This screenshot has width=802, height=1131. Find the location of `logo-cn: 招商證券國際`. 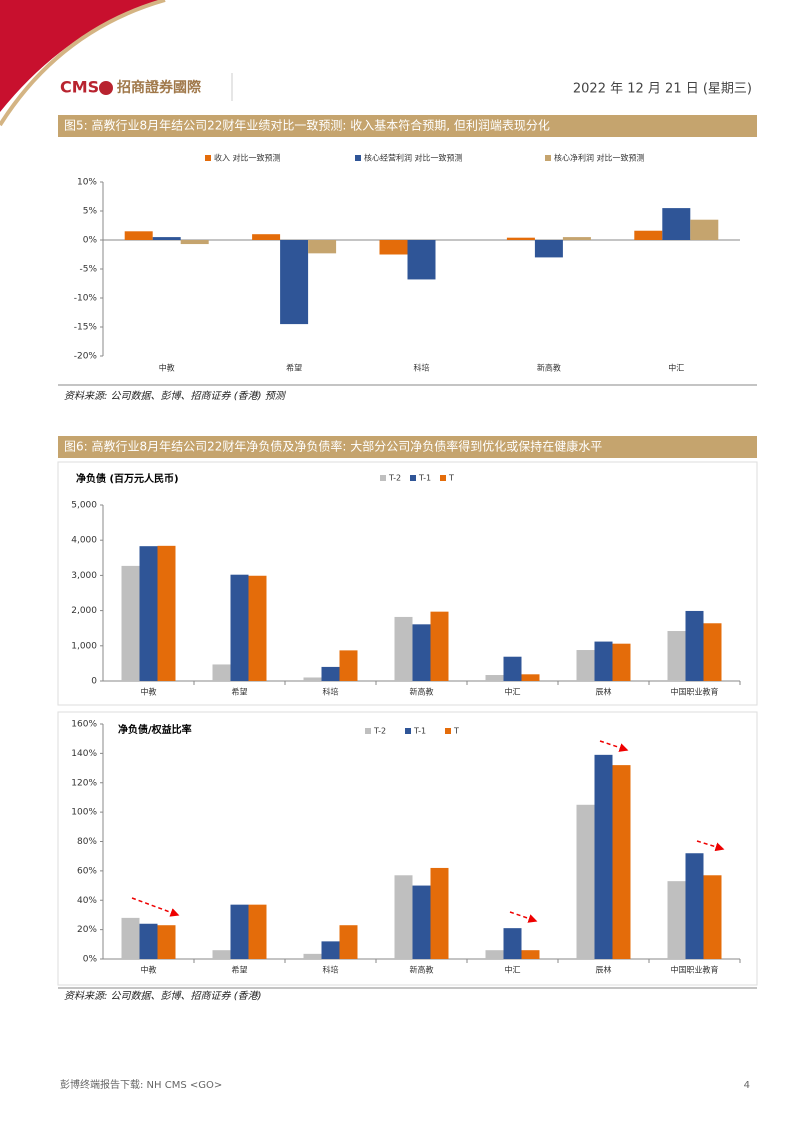

logo-cn: 招商證券國際 is located at coordinates (159, 87).